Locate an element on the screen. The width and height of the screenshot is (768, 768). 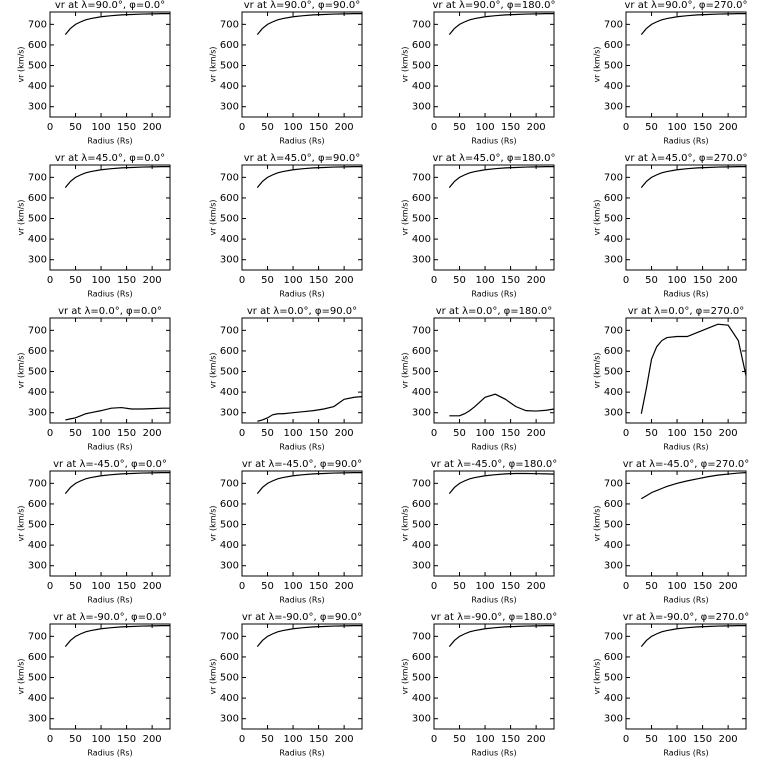
chart-title: vr at λ=0.0°, φ=180.0° is located at coordinates (494, 311).